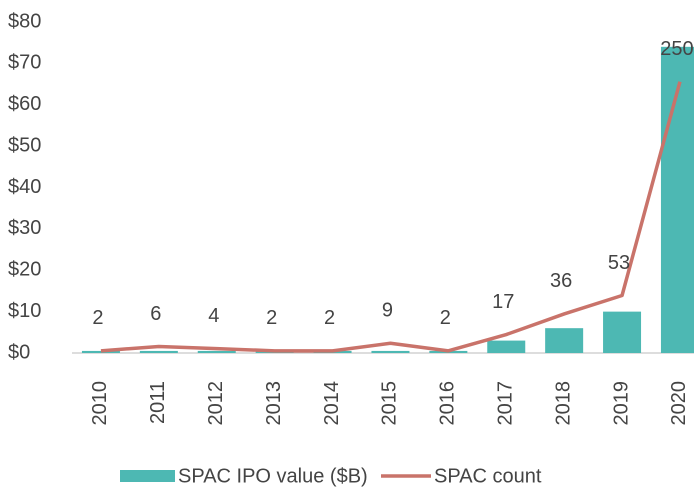  Describe the element at coordinates (561, 281) in the screenshot. I see `data-label: 36` at that location.